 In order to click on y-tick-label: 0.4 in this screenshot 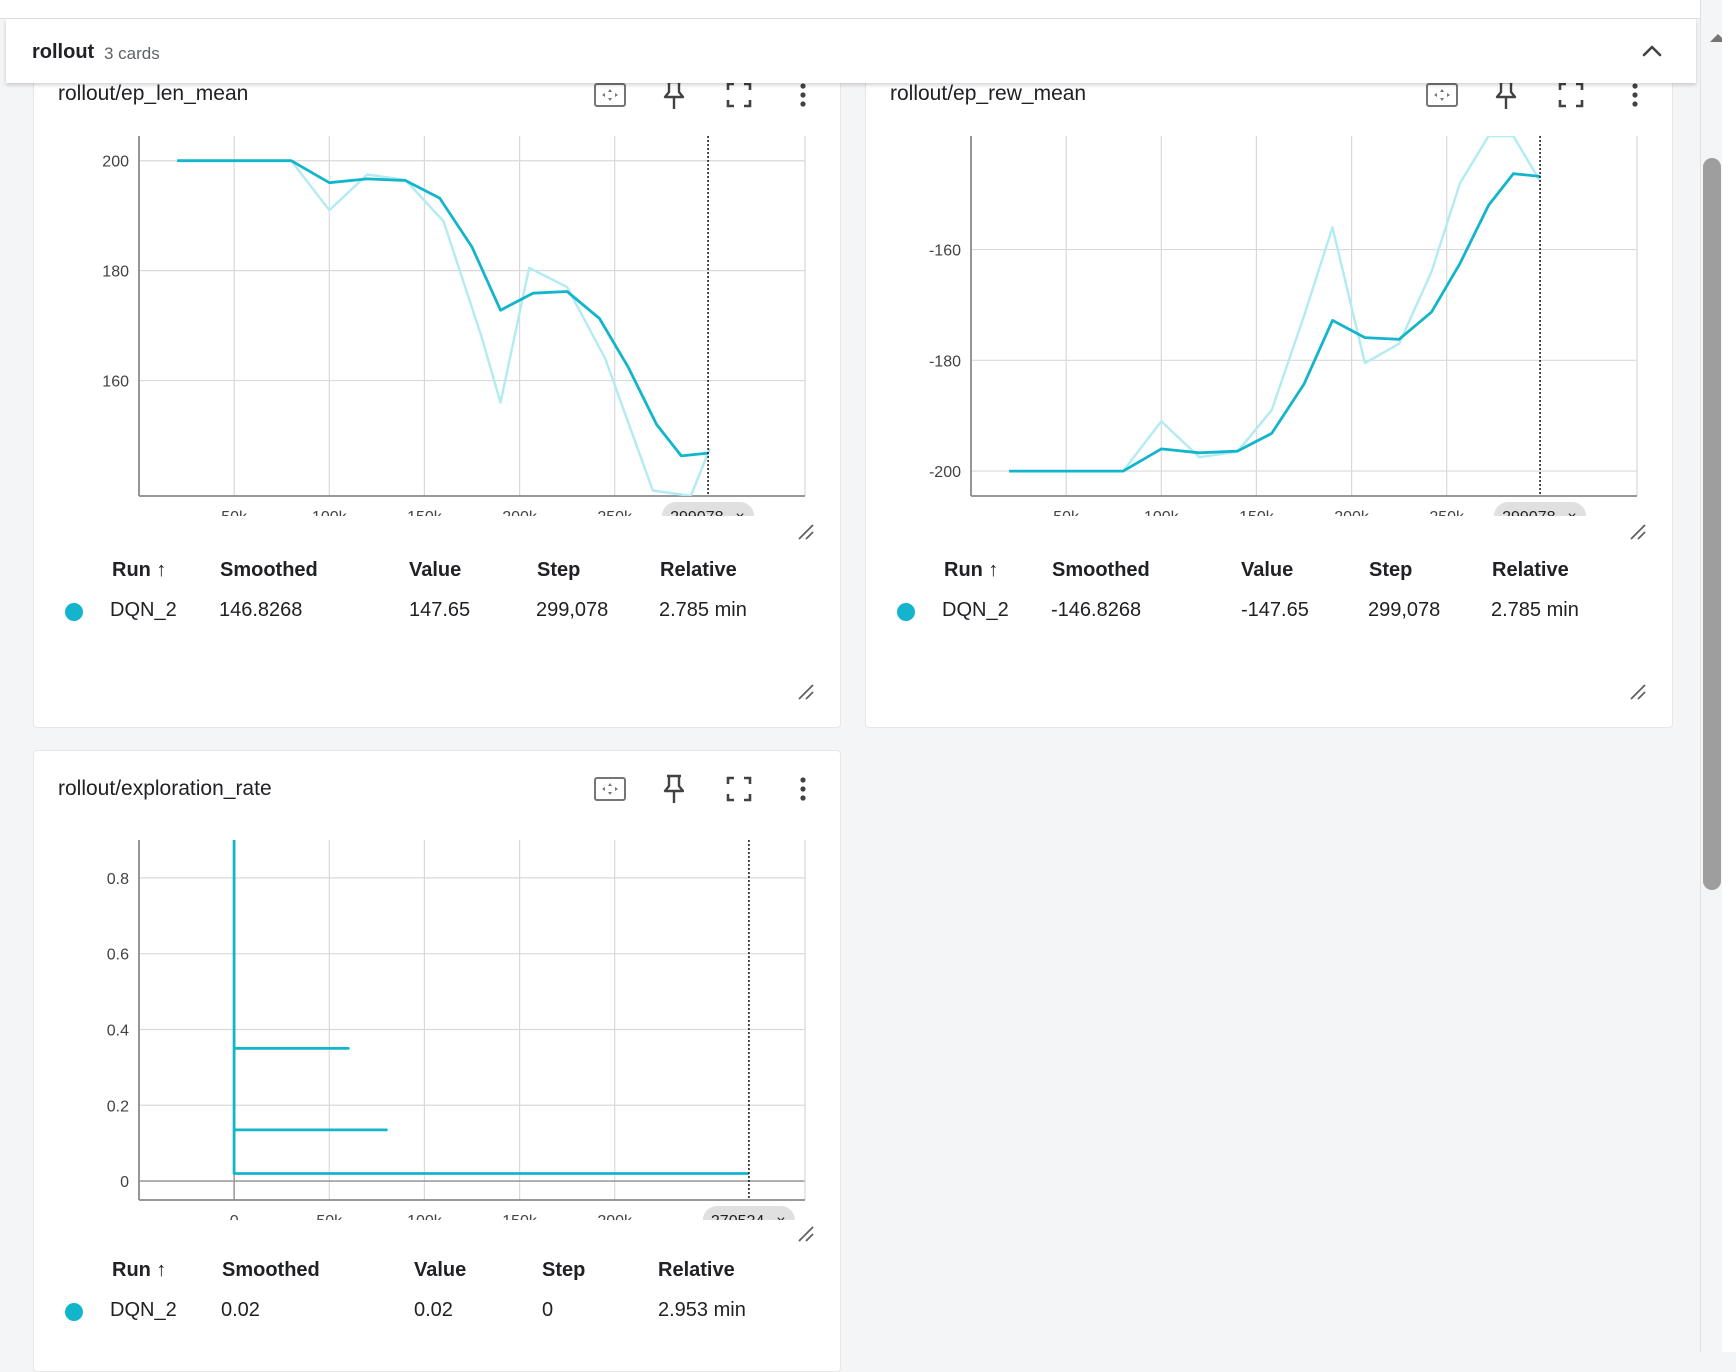, I will do `click(118, 1030)`.